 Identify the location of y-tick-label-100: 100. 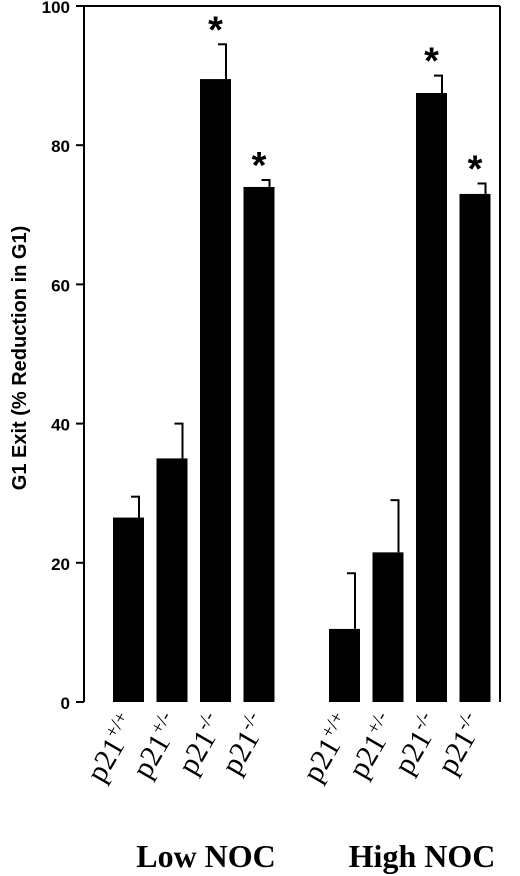
(56, 8).